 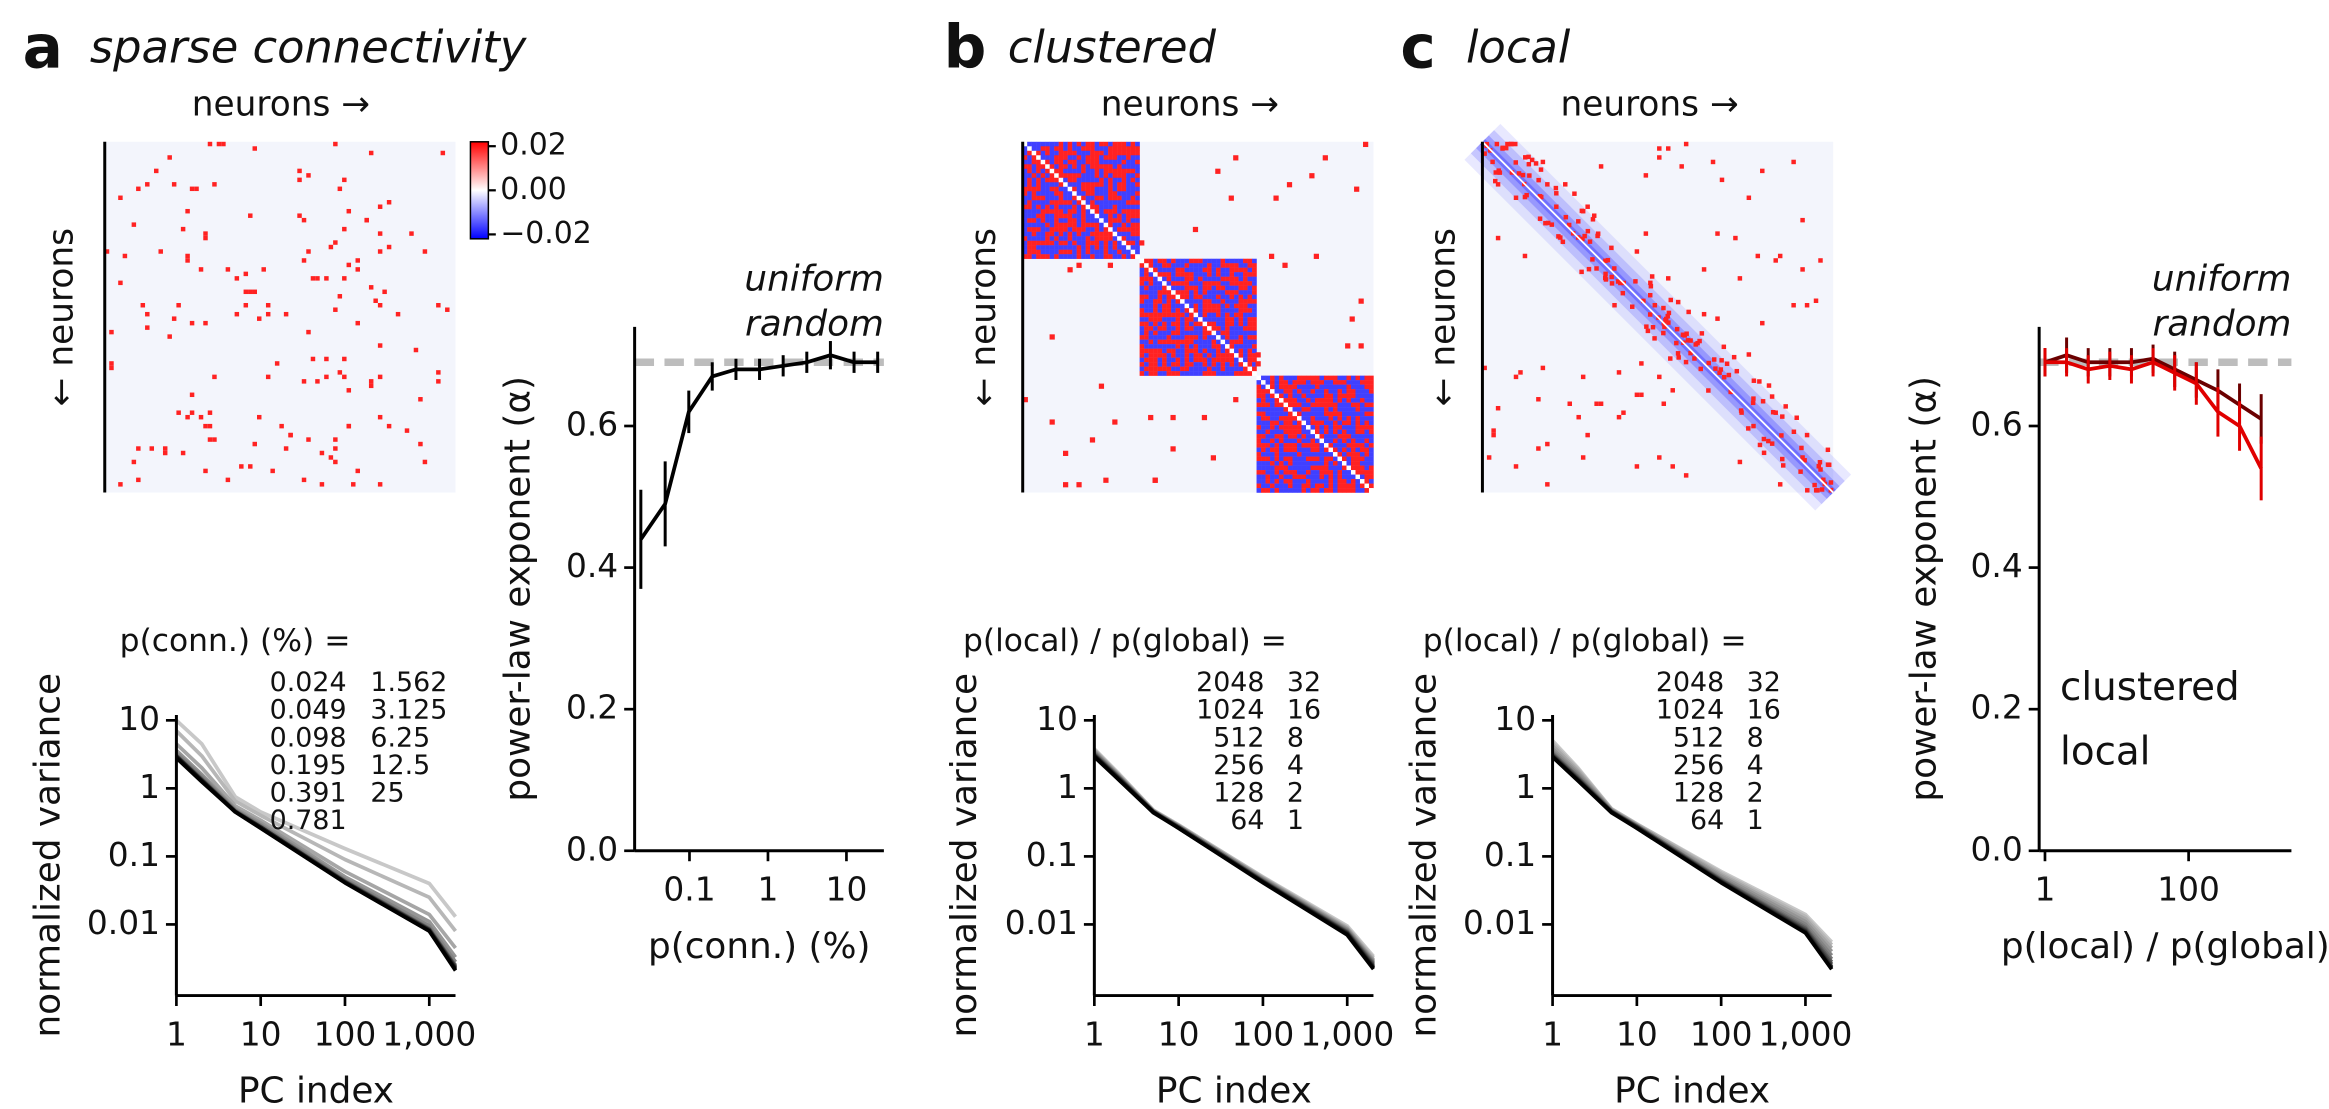 What do you see at coordinates (408, 682) in the screenshot?
I see `legend-entry: 1.562` at bounding box center [408, 682].